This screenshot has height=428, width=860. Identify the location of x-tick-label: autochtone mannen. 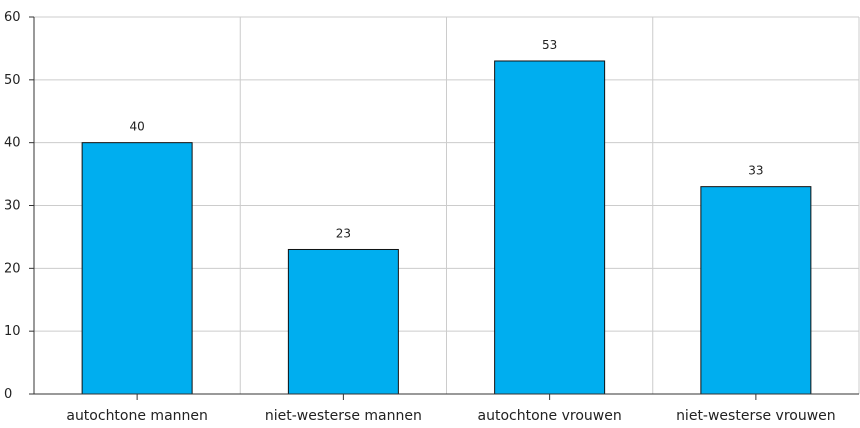
(137, 416).